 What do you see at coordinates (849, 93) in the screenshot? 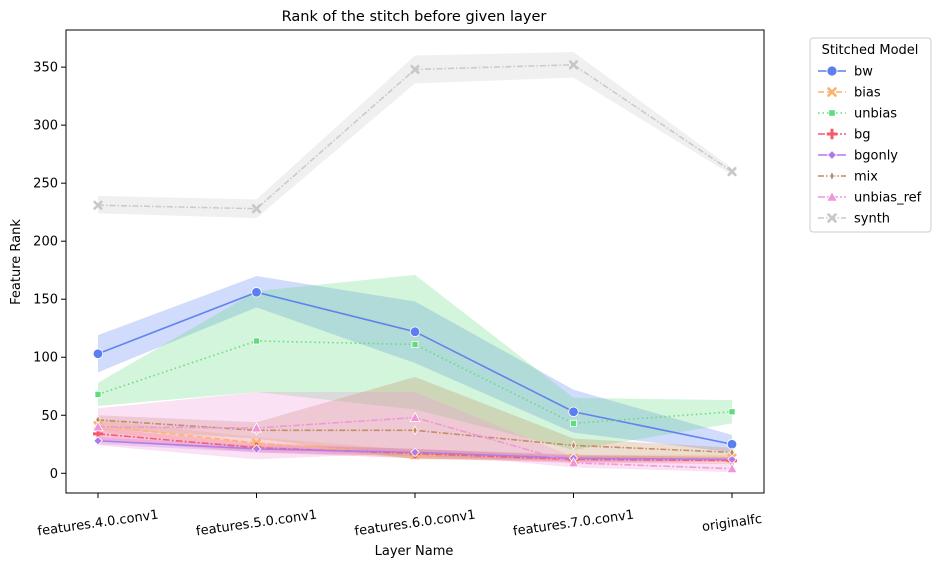
I see `legend-item-bias: bias` at bounding box center [849, 93].